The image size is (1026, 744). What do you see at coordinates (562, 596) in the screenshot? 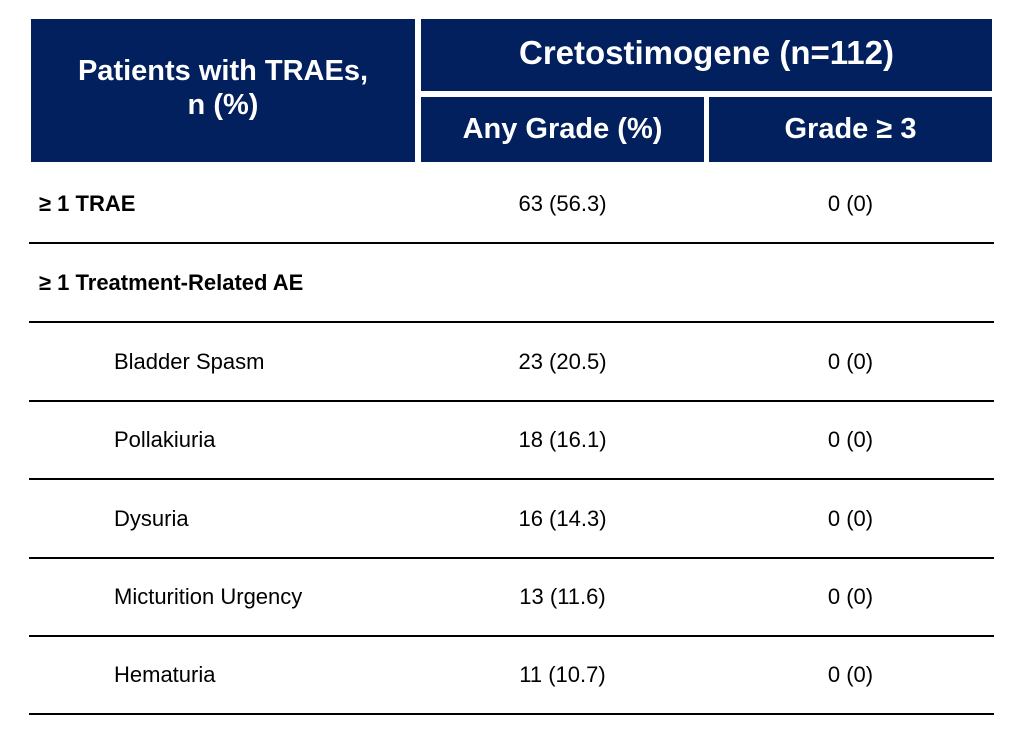
I see `any-grade-value: 13 (11.6)` at bounding box center [562, 596].